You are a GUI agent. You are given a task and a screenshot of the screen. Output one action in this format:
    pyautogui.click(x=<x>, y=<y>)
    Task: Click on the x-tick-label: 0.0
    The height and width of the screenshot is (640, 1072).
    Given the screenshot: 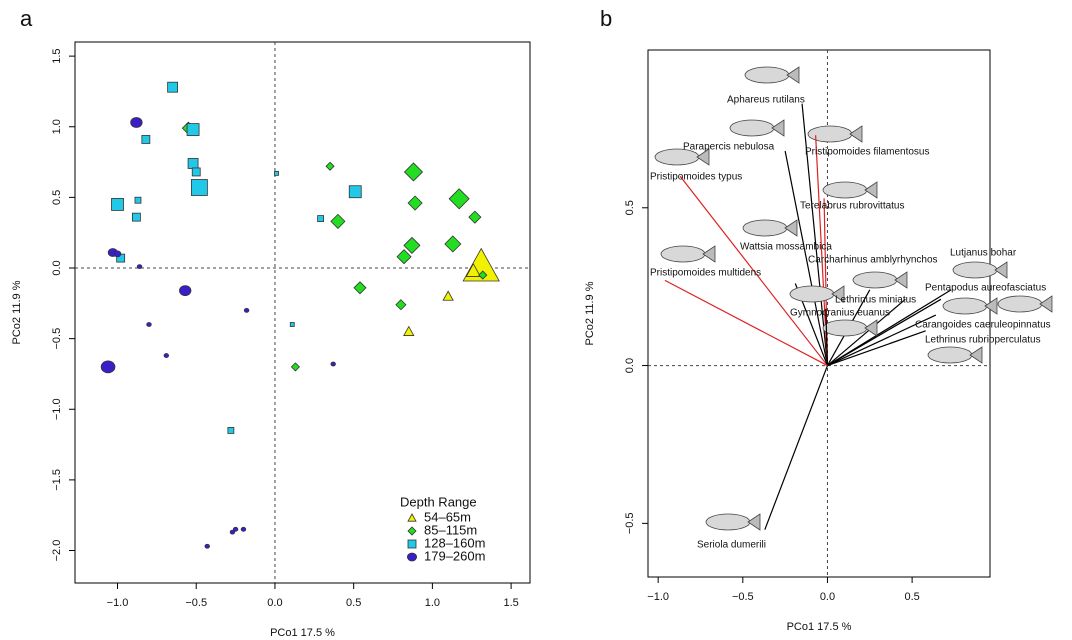 What is the action you would take?
    pyautogui.click(x=274, y=603)
    